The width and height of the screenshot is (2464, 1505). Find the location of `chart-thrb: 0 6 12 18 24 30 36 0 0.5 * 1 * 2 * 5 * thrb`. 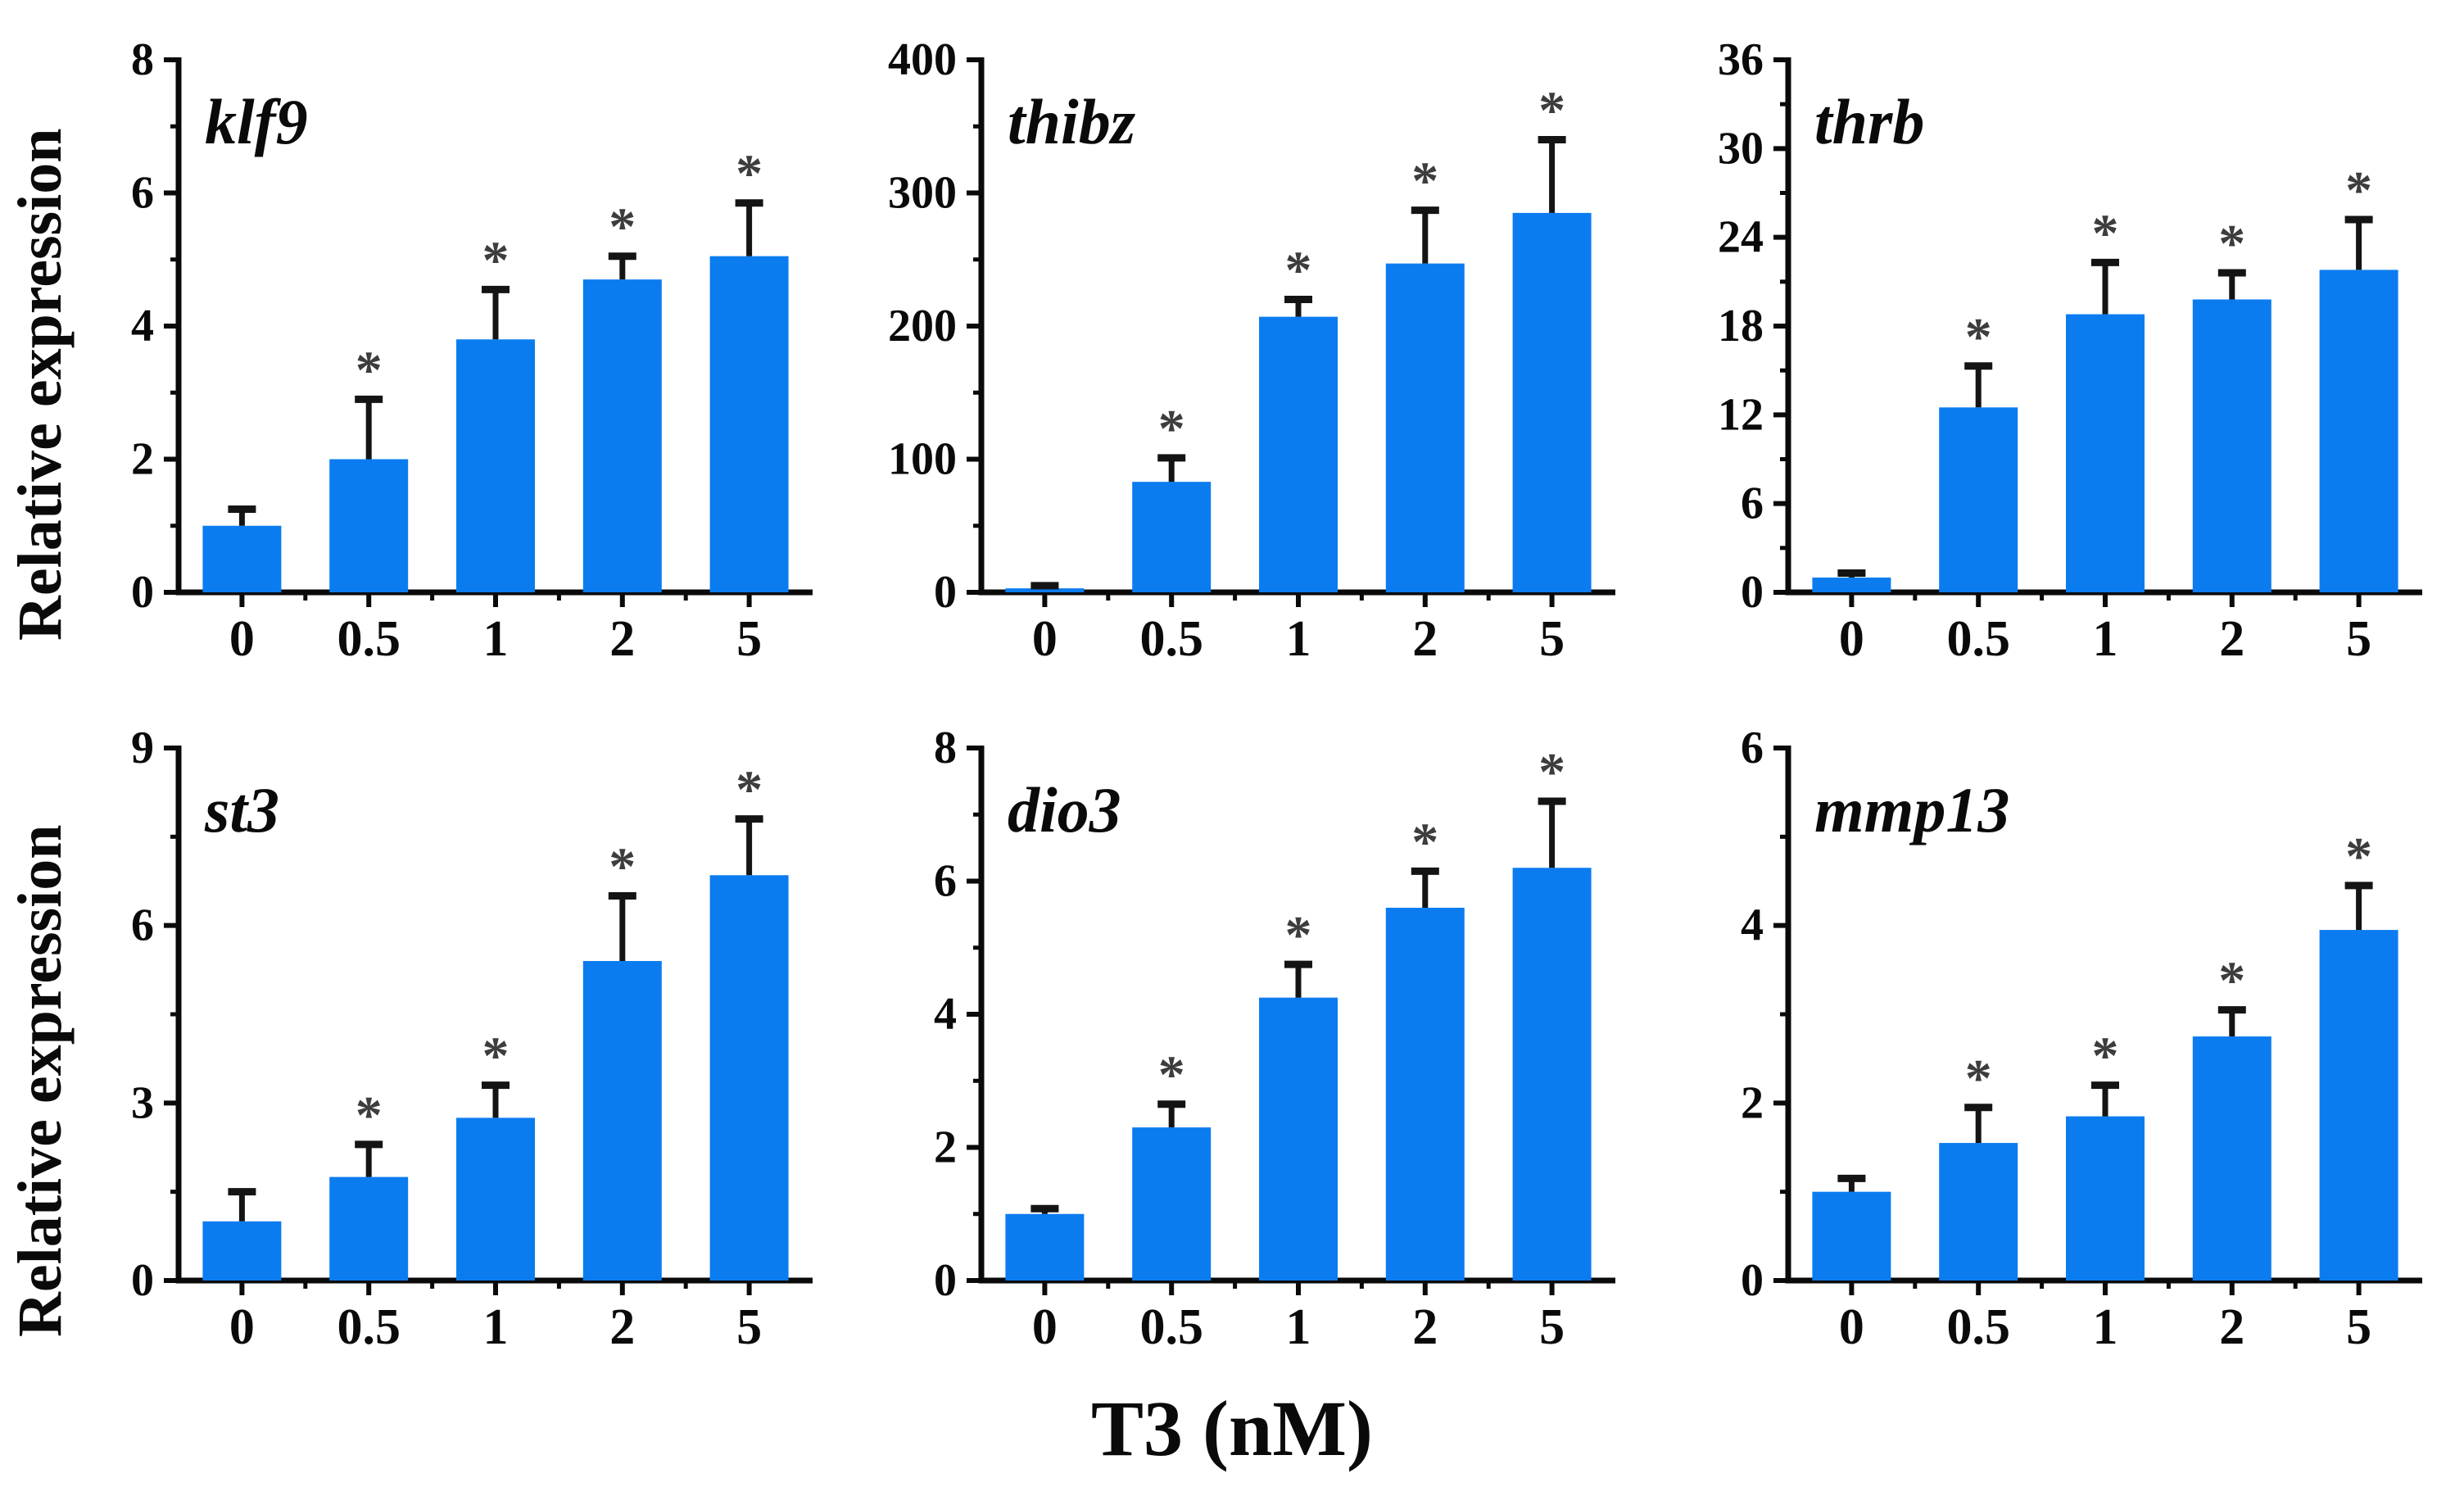

chart-thrb: 0 6 12 18 24 30 36 0 0.5 * 1 * 2 * 5 * thrb is located at coordinates (2070, 351).